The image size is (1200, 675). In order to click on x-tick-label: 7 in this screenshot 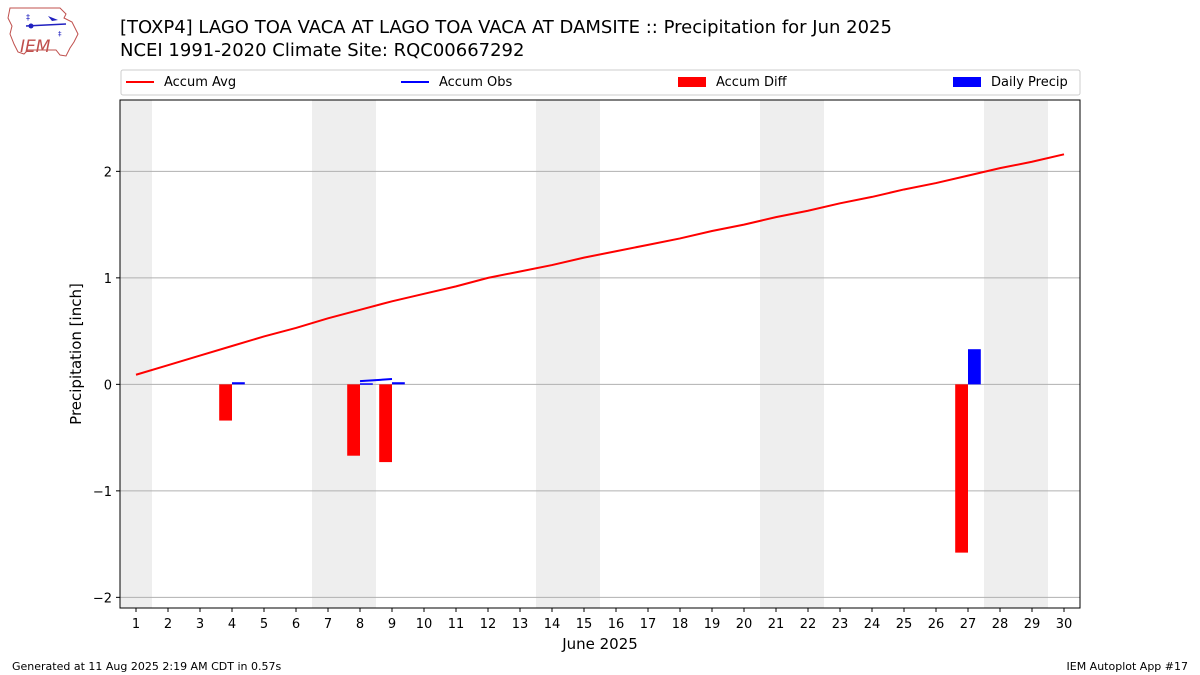, I will do `click(328, 624)`.